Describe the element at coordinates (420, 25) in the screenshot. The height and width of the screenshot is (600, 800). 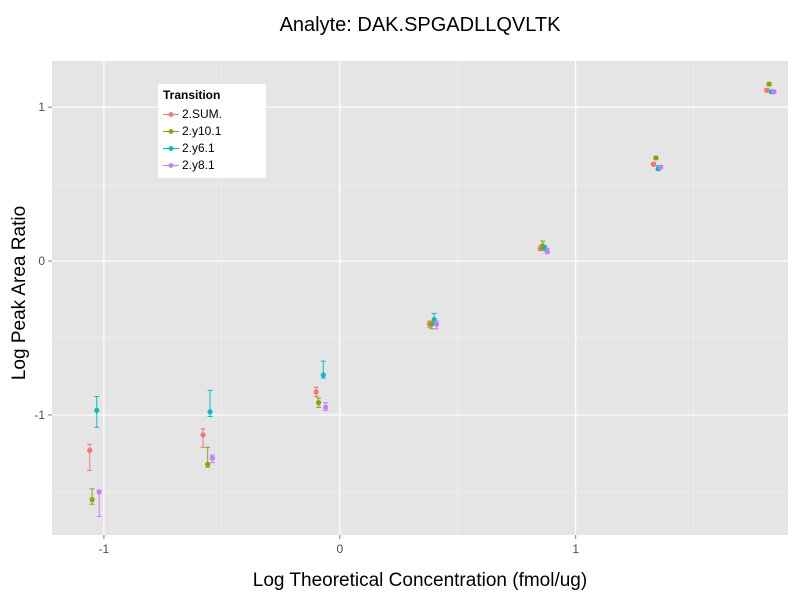
I see `chart-title: Analyte: DAK.SPGADLLQVLTK` at that location.